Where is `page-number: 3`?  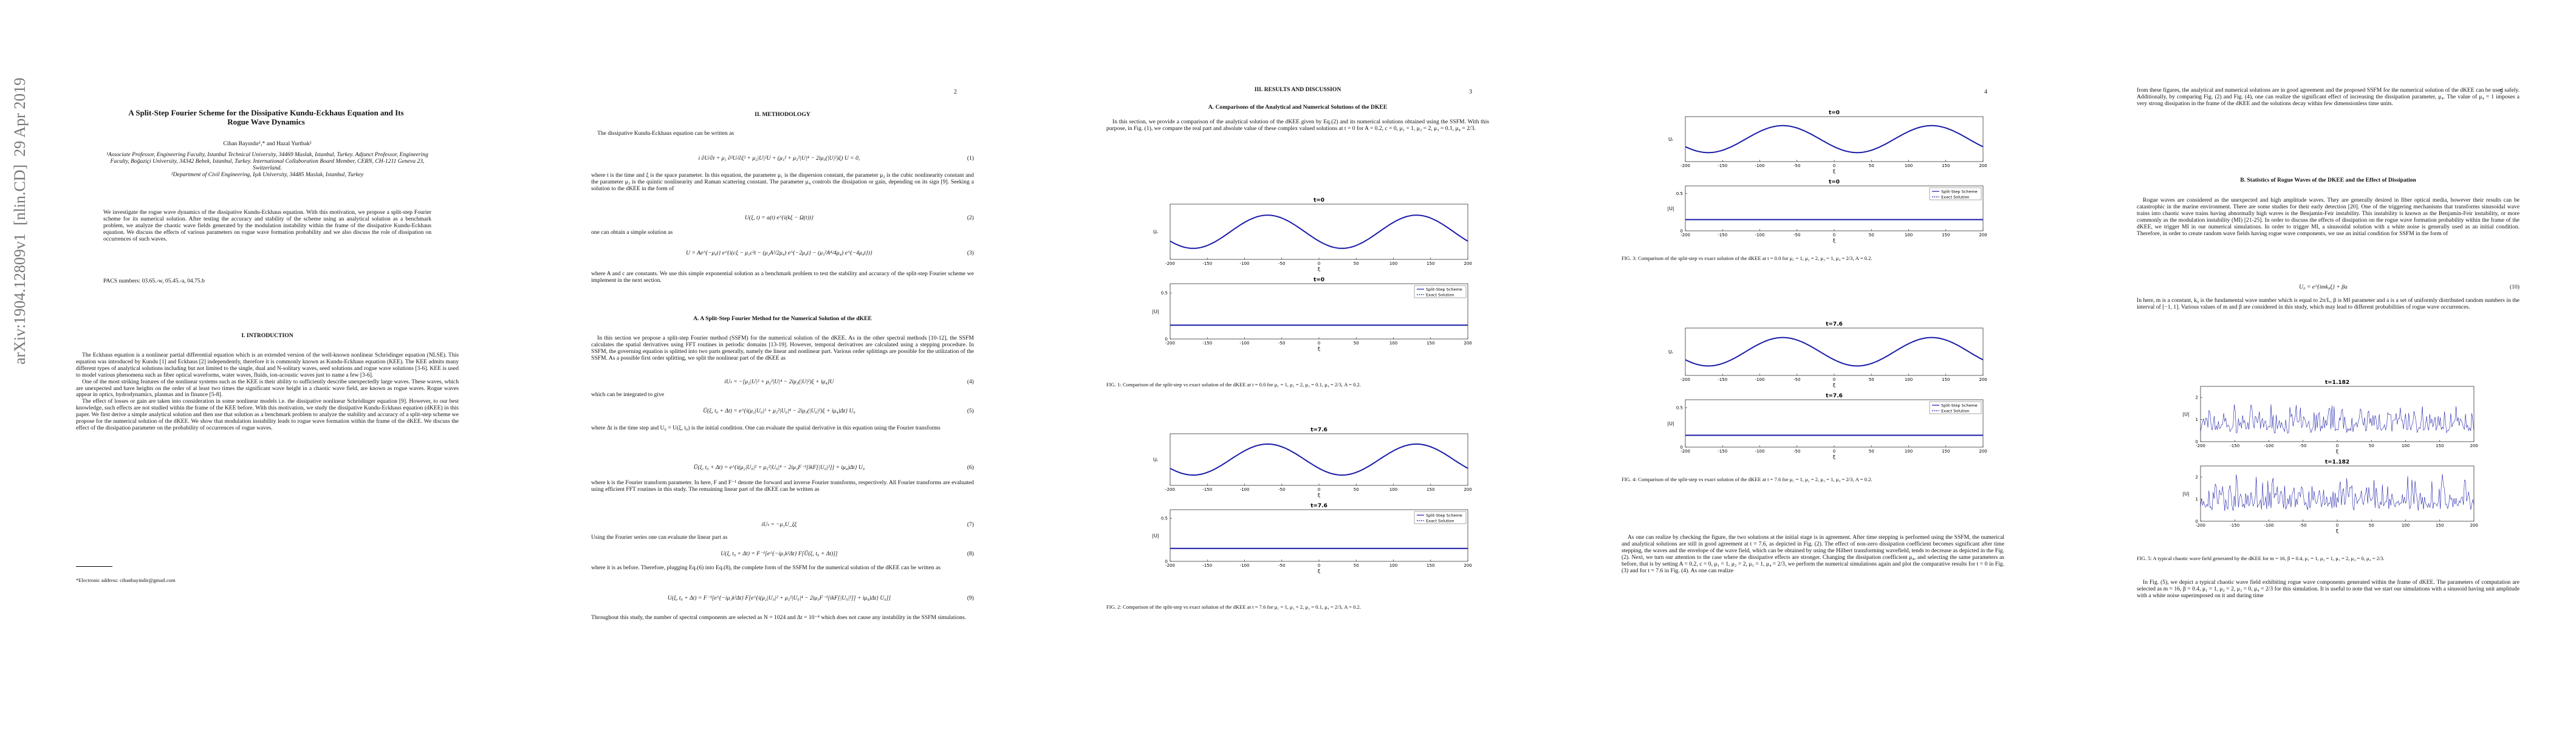 page-number: 3 is located at coordinates (1471, 92).